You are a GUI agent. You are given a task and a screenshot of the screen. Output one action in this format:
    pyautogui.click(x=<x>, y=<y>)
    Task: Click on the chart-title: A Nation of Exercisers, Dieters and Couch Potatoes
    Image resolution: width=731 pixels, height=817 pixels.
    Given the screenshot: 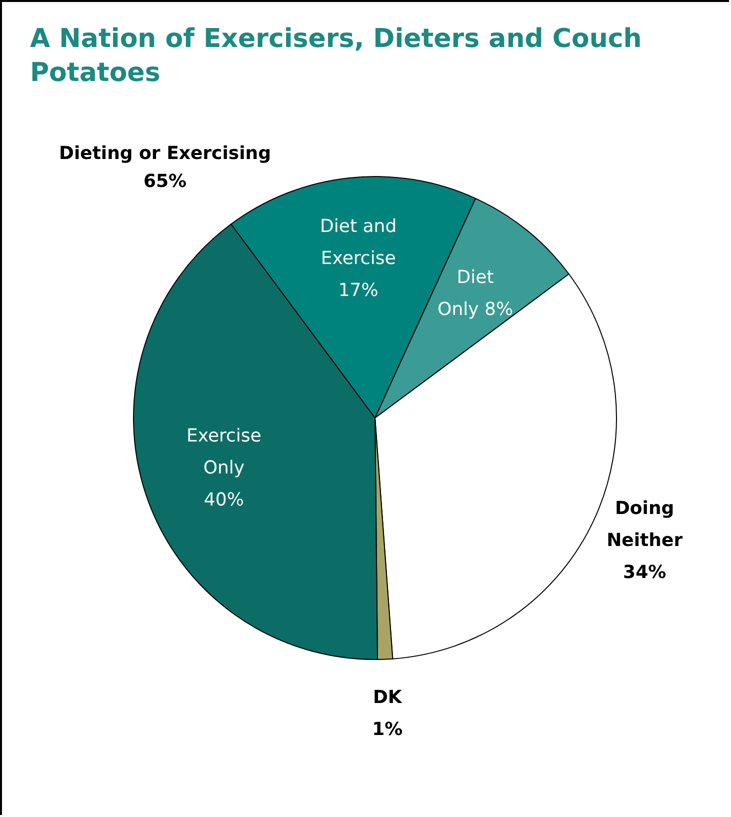 What is the action you would take?
    pyautogui.click(x=336, y=56)
    